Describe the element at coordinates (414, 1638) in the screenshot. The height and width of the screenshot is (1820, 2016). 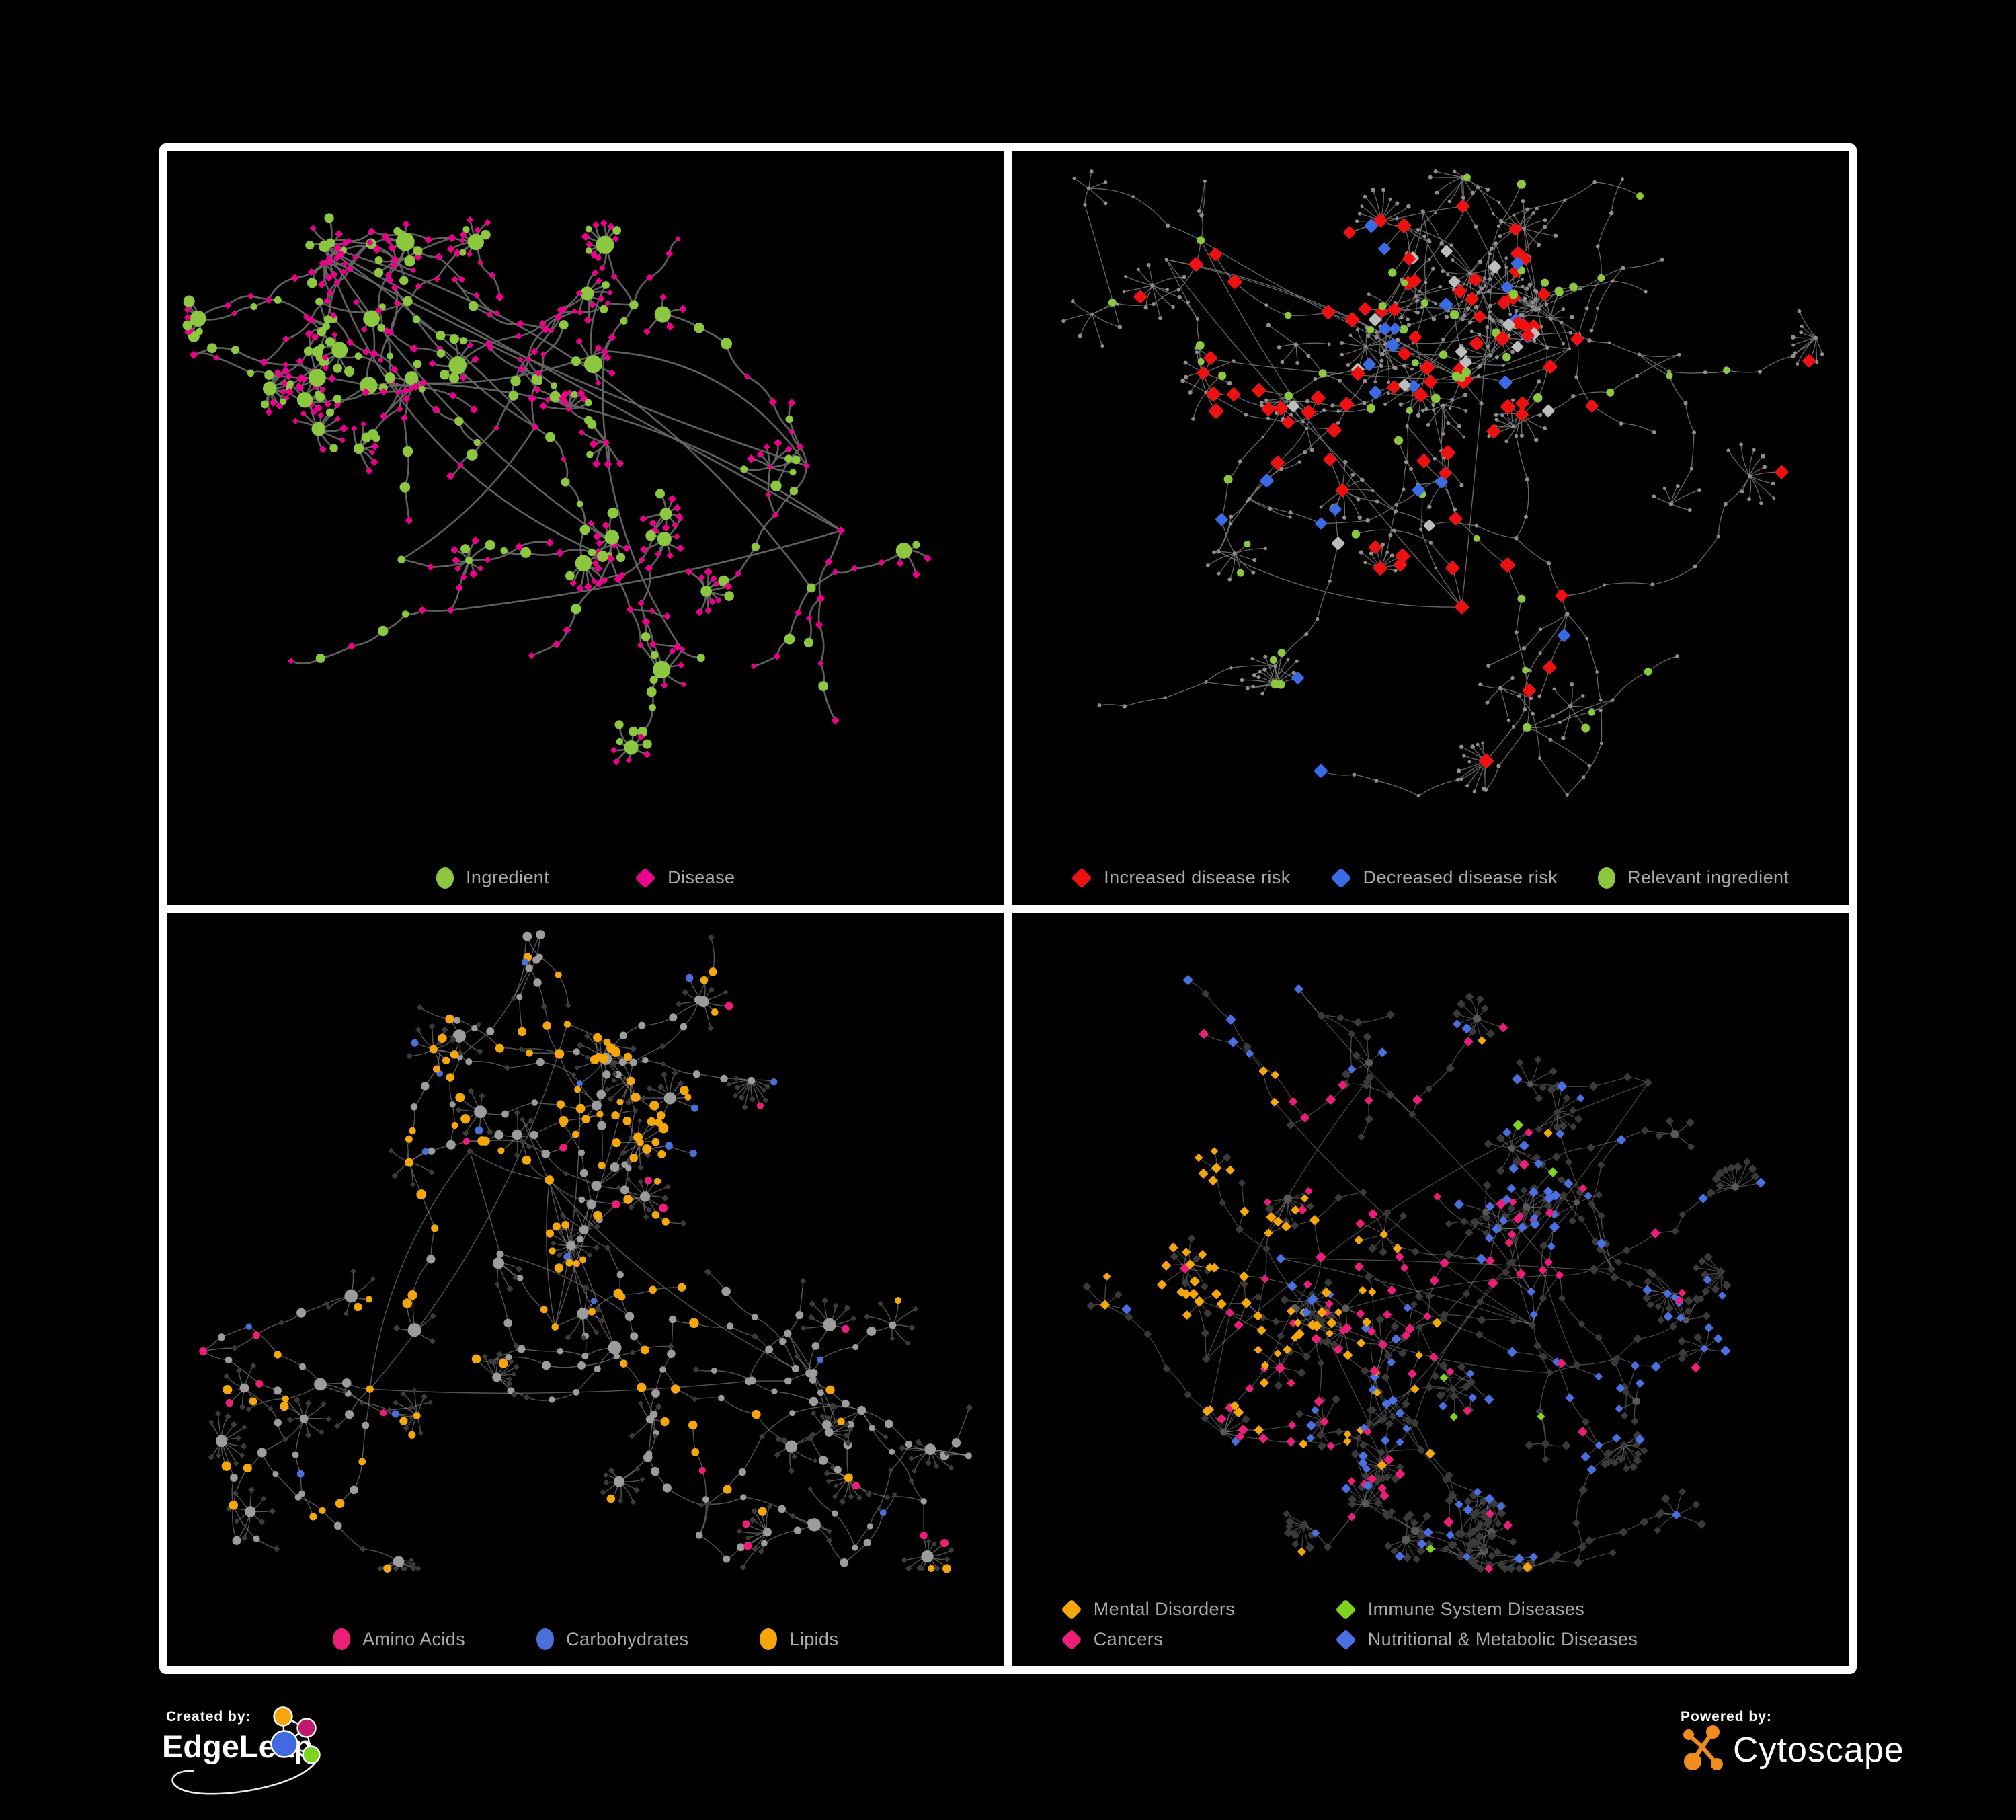
I see `legend-label: Amino Acids` at that location.